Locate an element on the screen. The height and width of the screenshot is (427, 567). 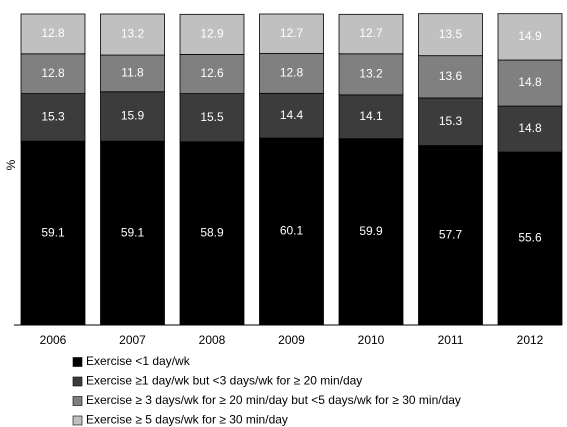
data-label-2011-series-3: 13.6 is located at coordinates (451, 76).